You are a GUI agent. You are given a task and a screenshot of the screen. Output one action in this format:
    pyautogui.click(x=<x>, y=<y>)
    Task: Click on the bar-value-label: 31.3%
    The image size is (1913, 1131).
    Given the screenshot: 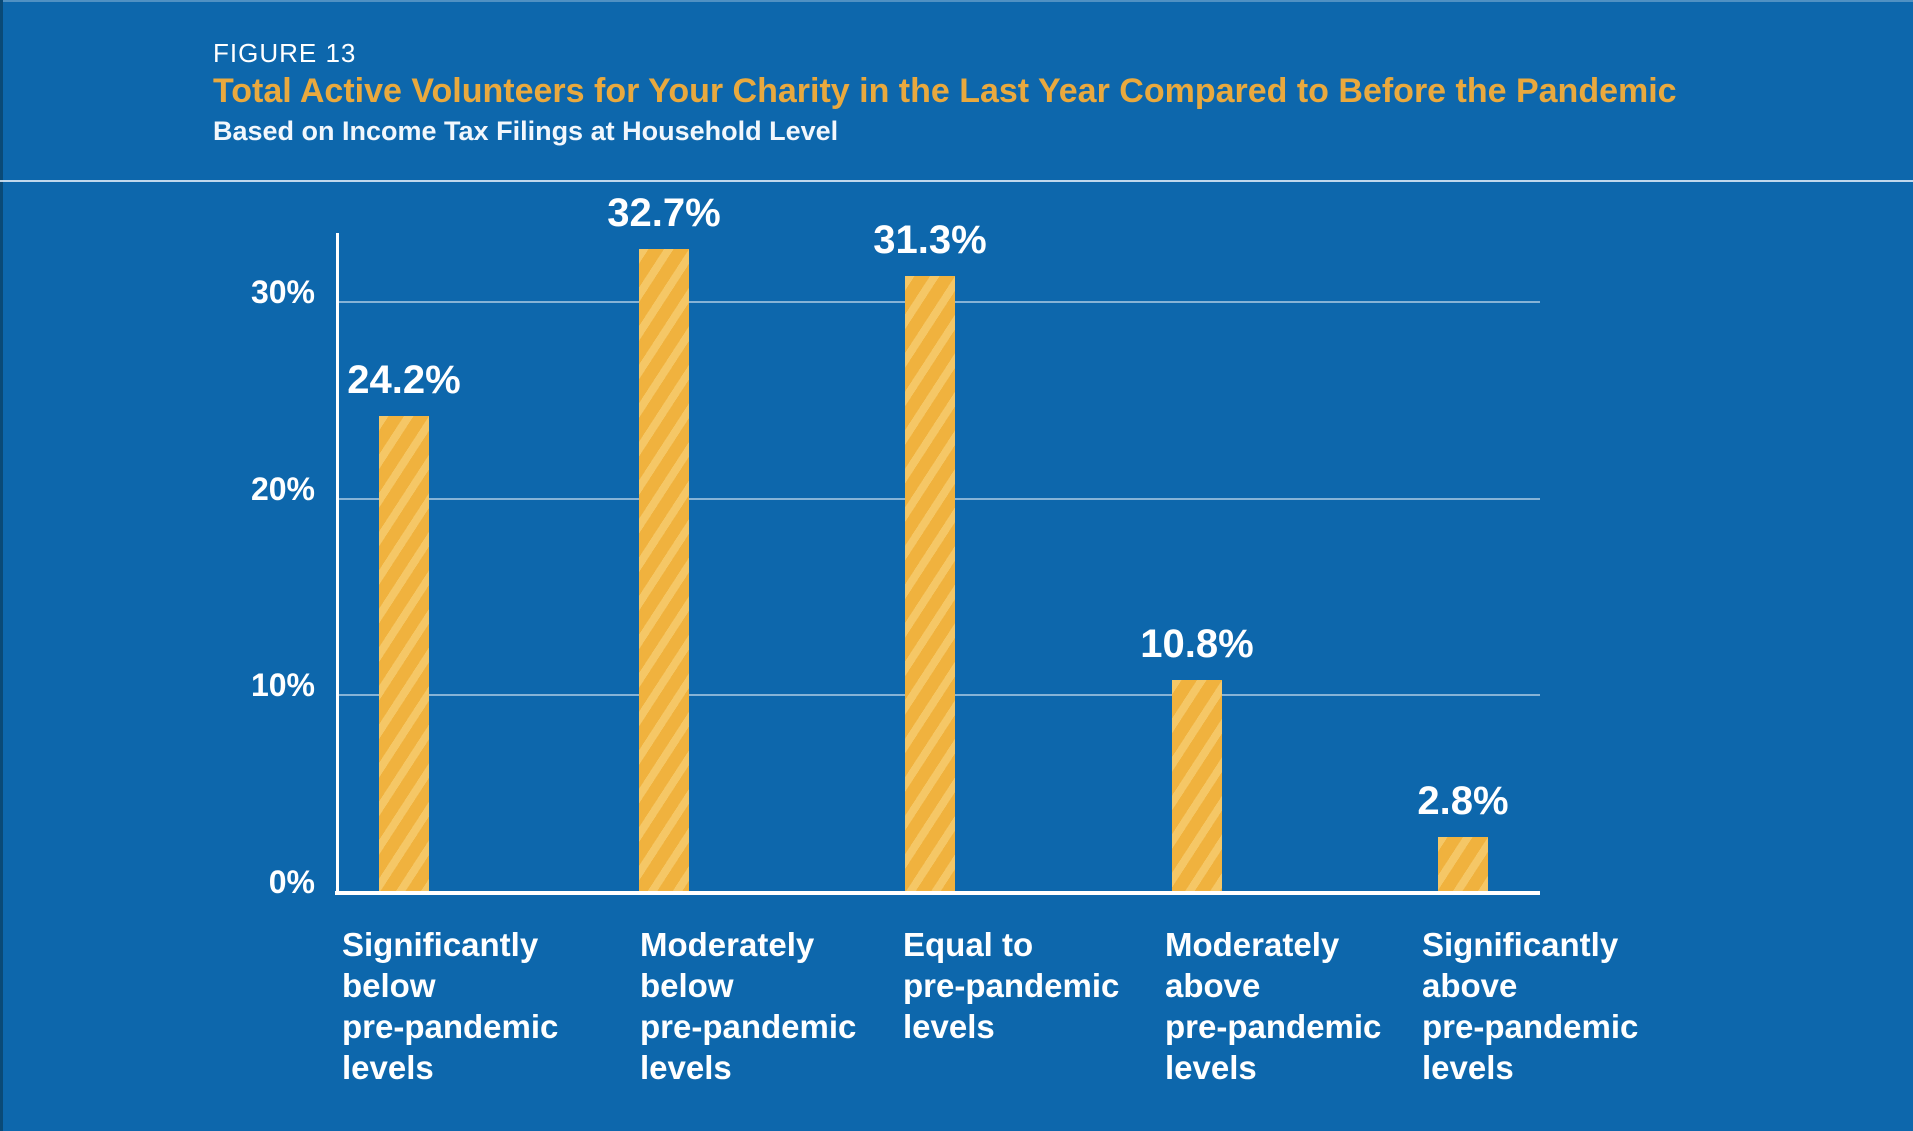 What is the action you would take?
    pyautogui.click(x=930, y=240)
    